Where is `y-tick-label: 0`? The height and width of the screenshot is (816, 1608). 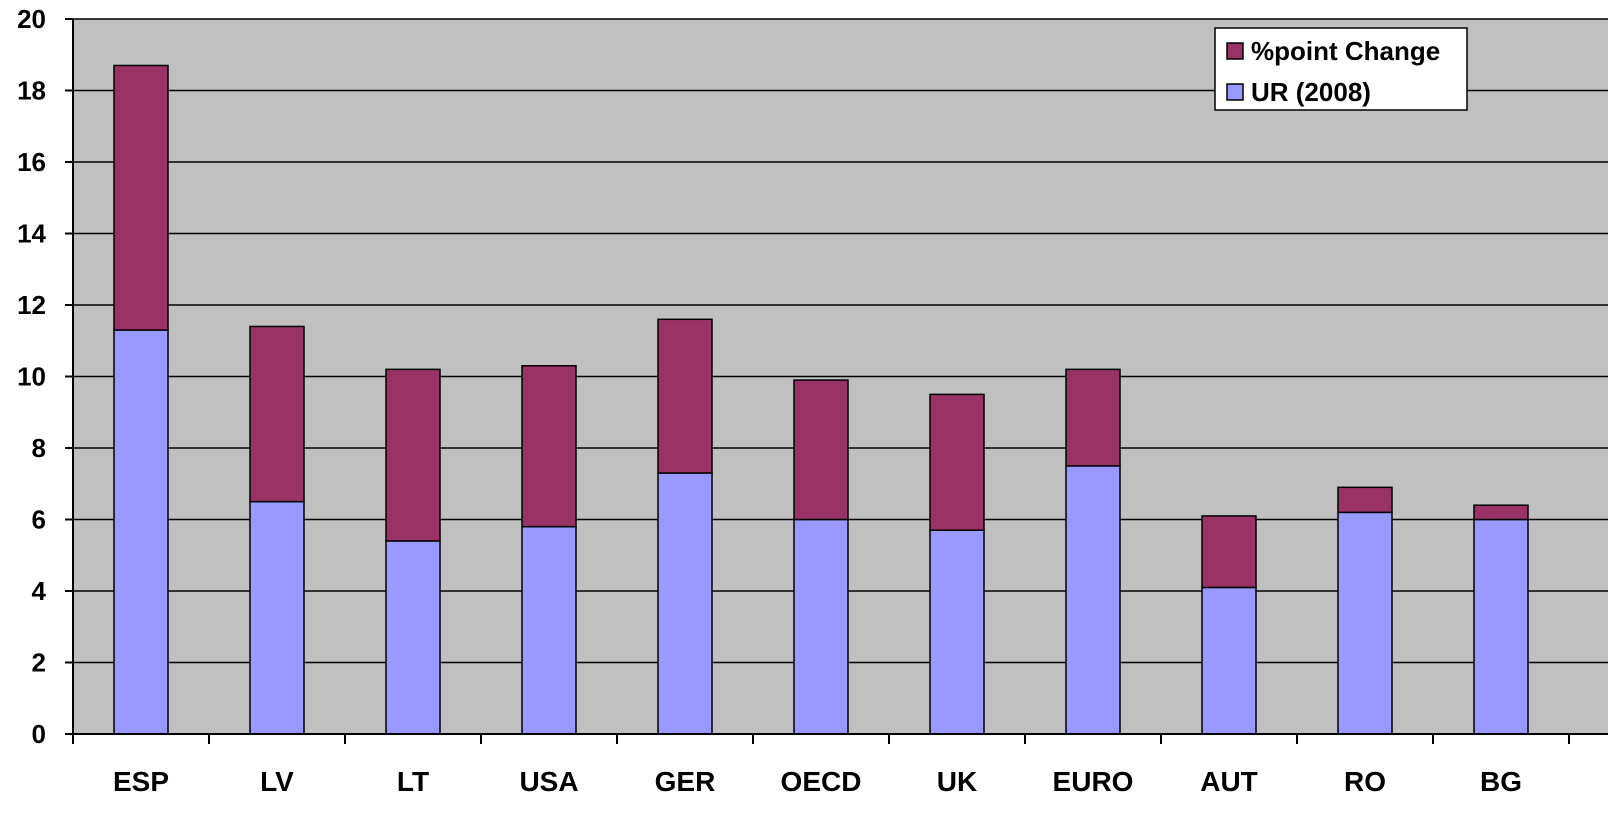
y-tick-label: 0 is located at coordinates (39, 734).